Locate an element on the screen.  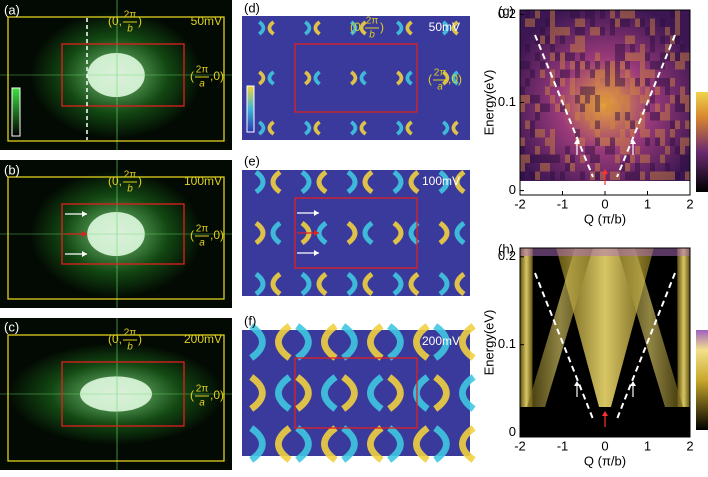
colorbar is located at coordinates (250, 109).